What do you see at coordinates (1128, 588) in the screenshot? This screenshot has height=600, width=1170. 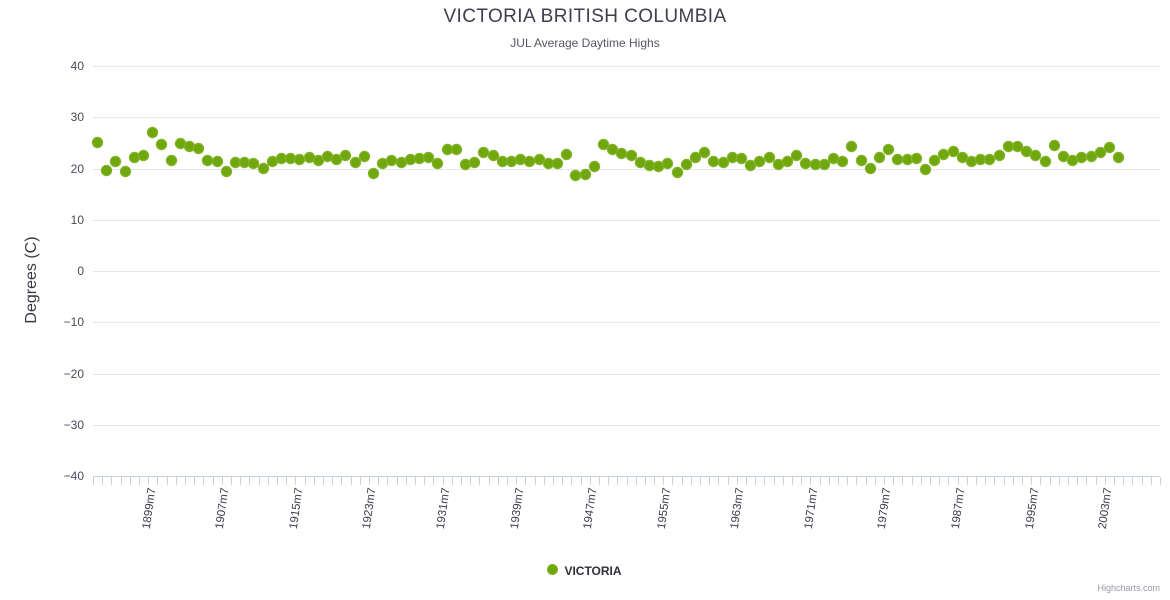 I see `highcharts-credit: Highcharts.com` at bounding box center [1128, 588].